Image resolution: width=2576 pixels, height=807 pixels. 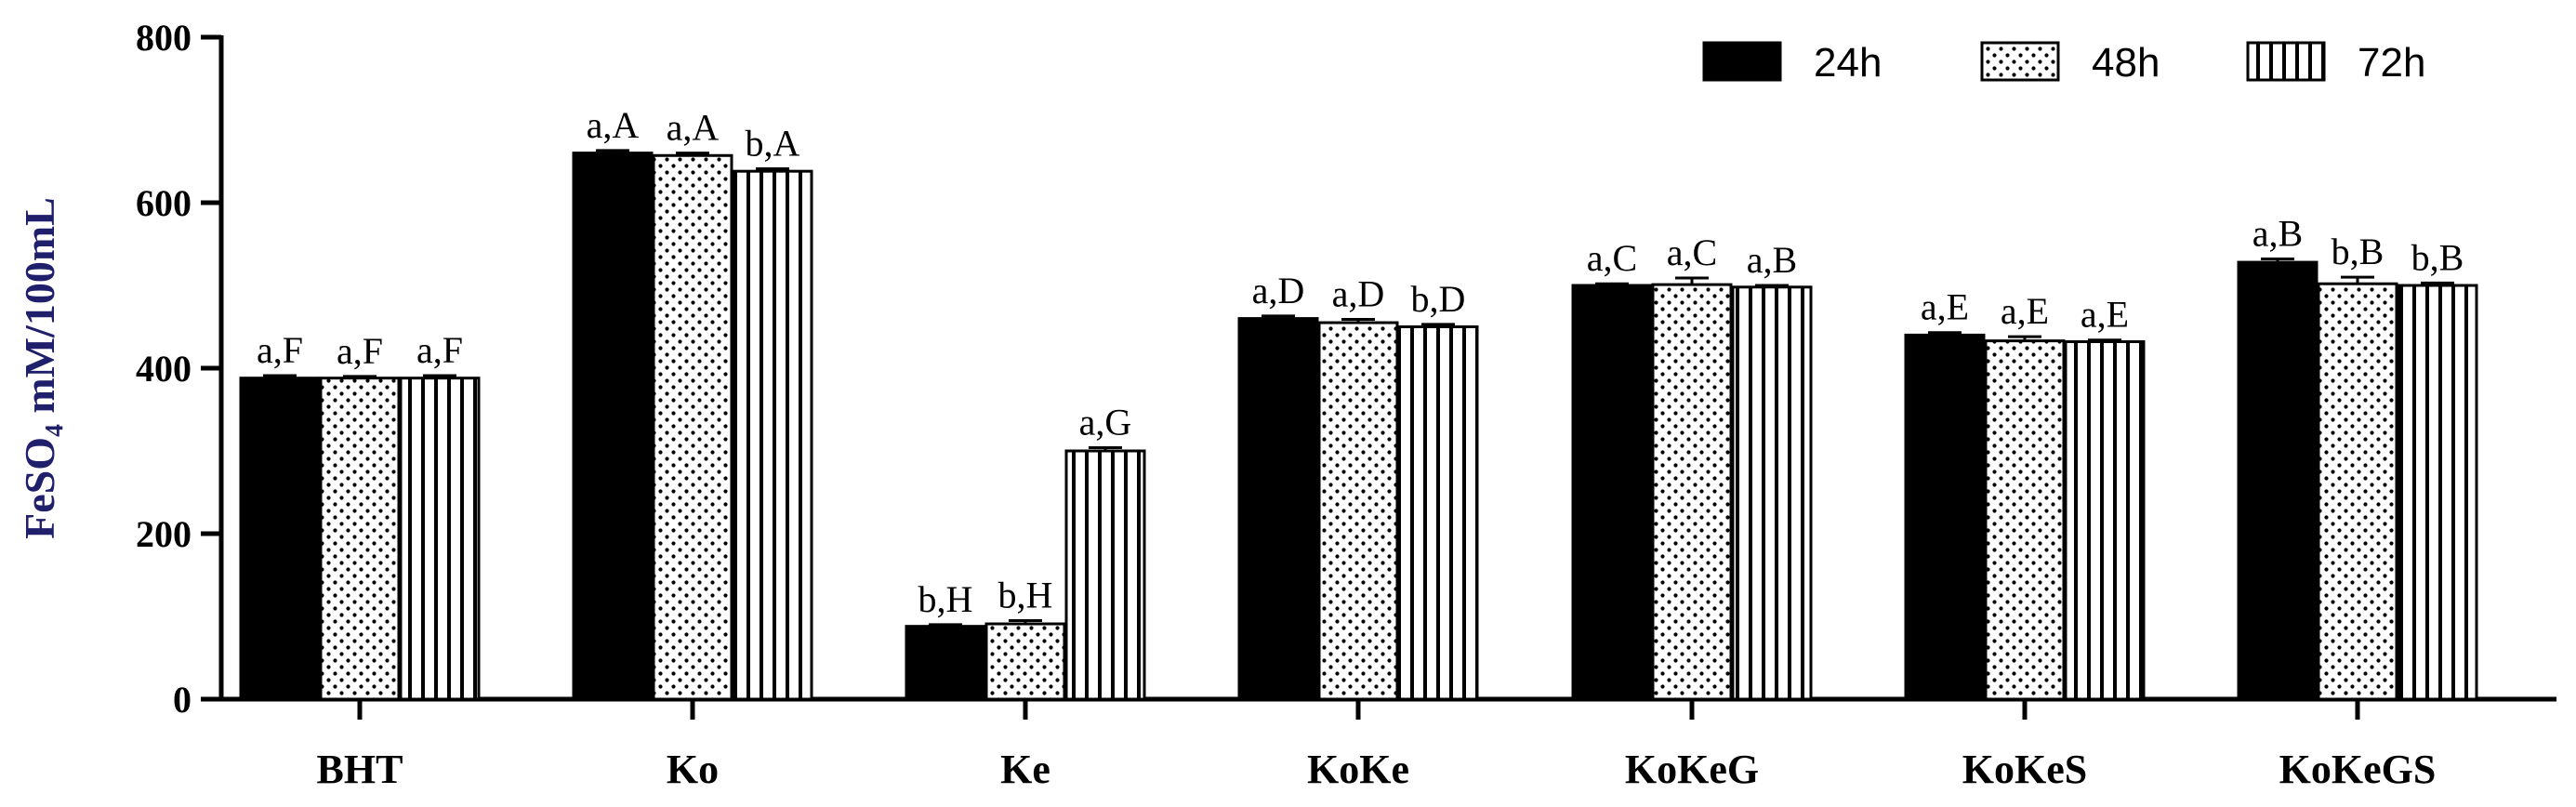 I want to click on bar-72h-Ke, so click(x=1105, y=575).